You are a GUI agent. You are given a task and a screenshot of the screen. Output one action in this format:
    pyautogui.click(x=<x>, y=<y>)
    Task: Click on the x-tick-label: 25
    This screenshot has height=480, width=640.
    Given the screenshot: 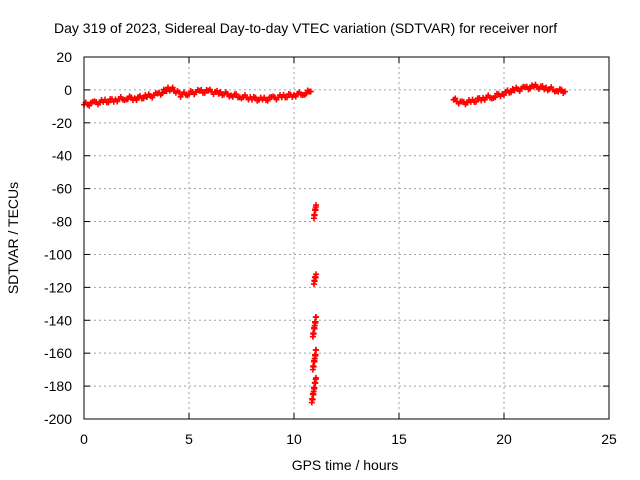 What is the action you would take?
    pyautogui.click(x=609, y=439)
    